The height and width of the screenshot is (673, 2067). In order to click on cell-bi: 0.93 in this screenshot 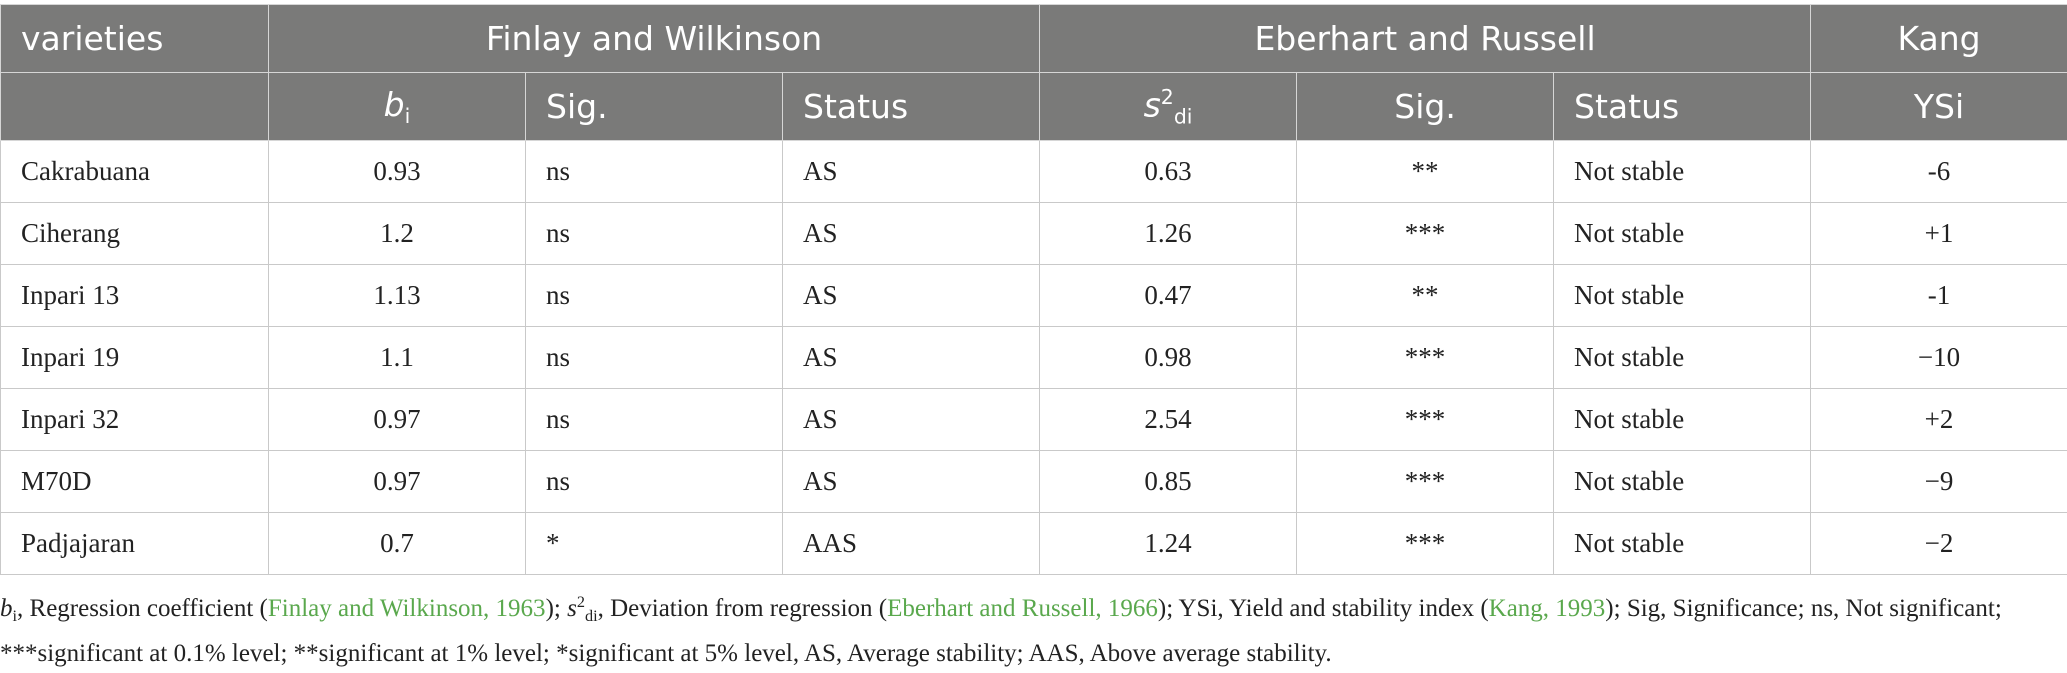, I will do `click(397, 172)`.